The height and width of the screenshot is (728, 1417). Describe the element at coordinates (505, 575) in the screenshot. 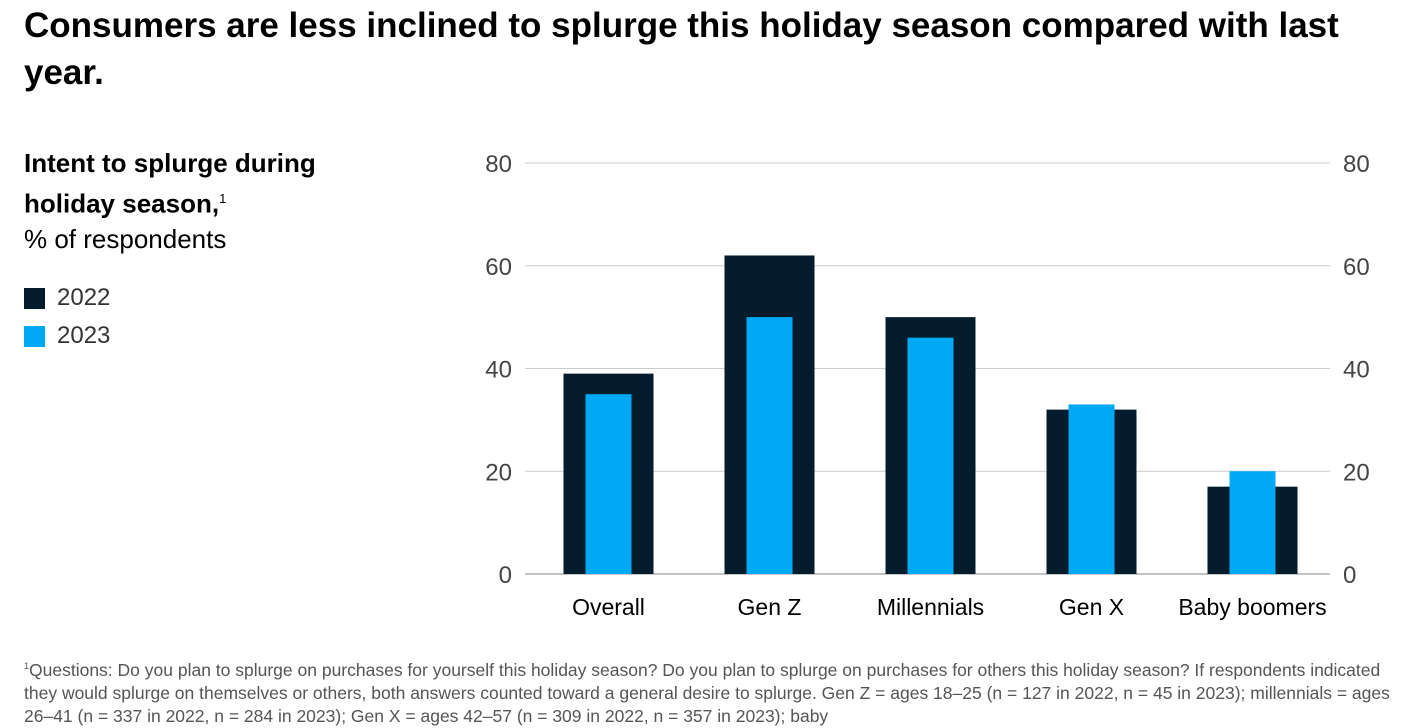

I see `y-tick-label-left: 0` at that location.